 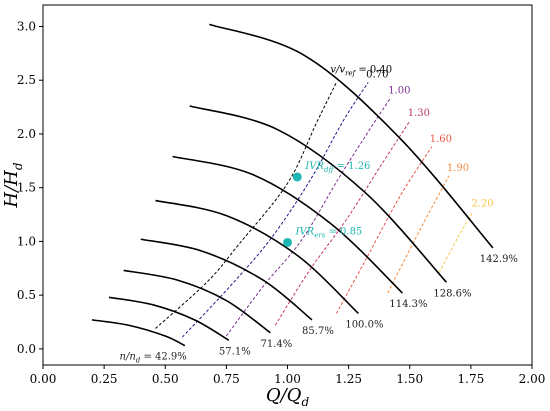 I want to click on y-tick-label: 0.5, so click(x=26, y=295).